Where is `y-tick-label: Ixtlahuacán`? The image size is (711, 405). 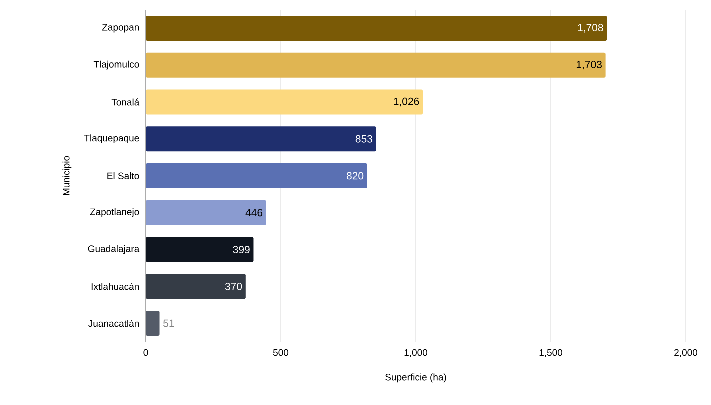
y-tick-label: Ixtlahuacán is located at coordinates (116, 286).